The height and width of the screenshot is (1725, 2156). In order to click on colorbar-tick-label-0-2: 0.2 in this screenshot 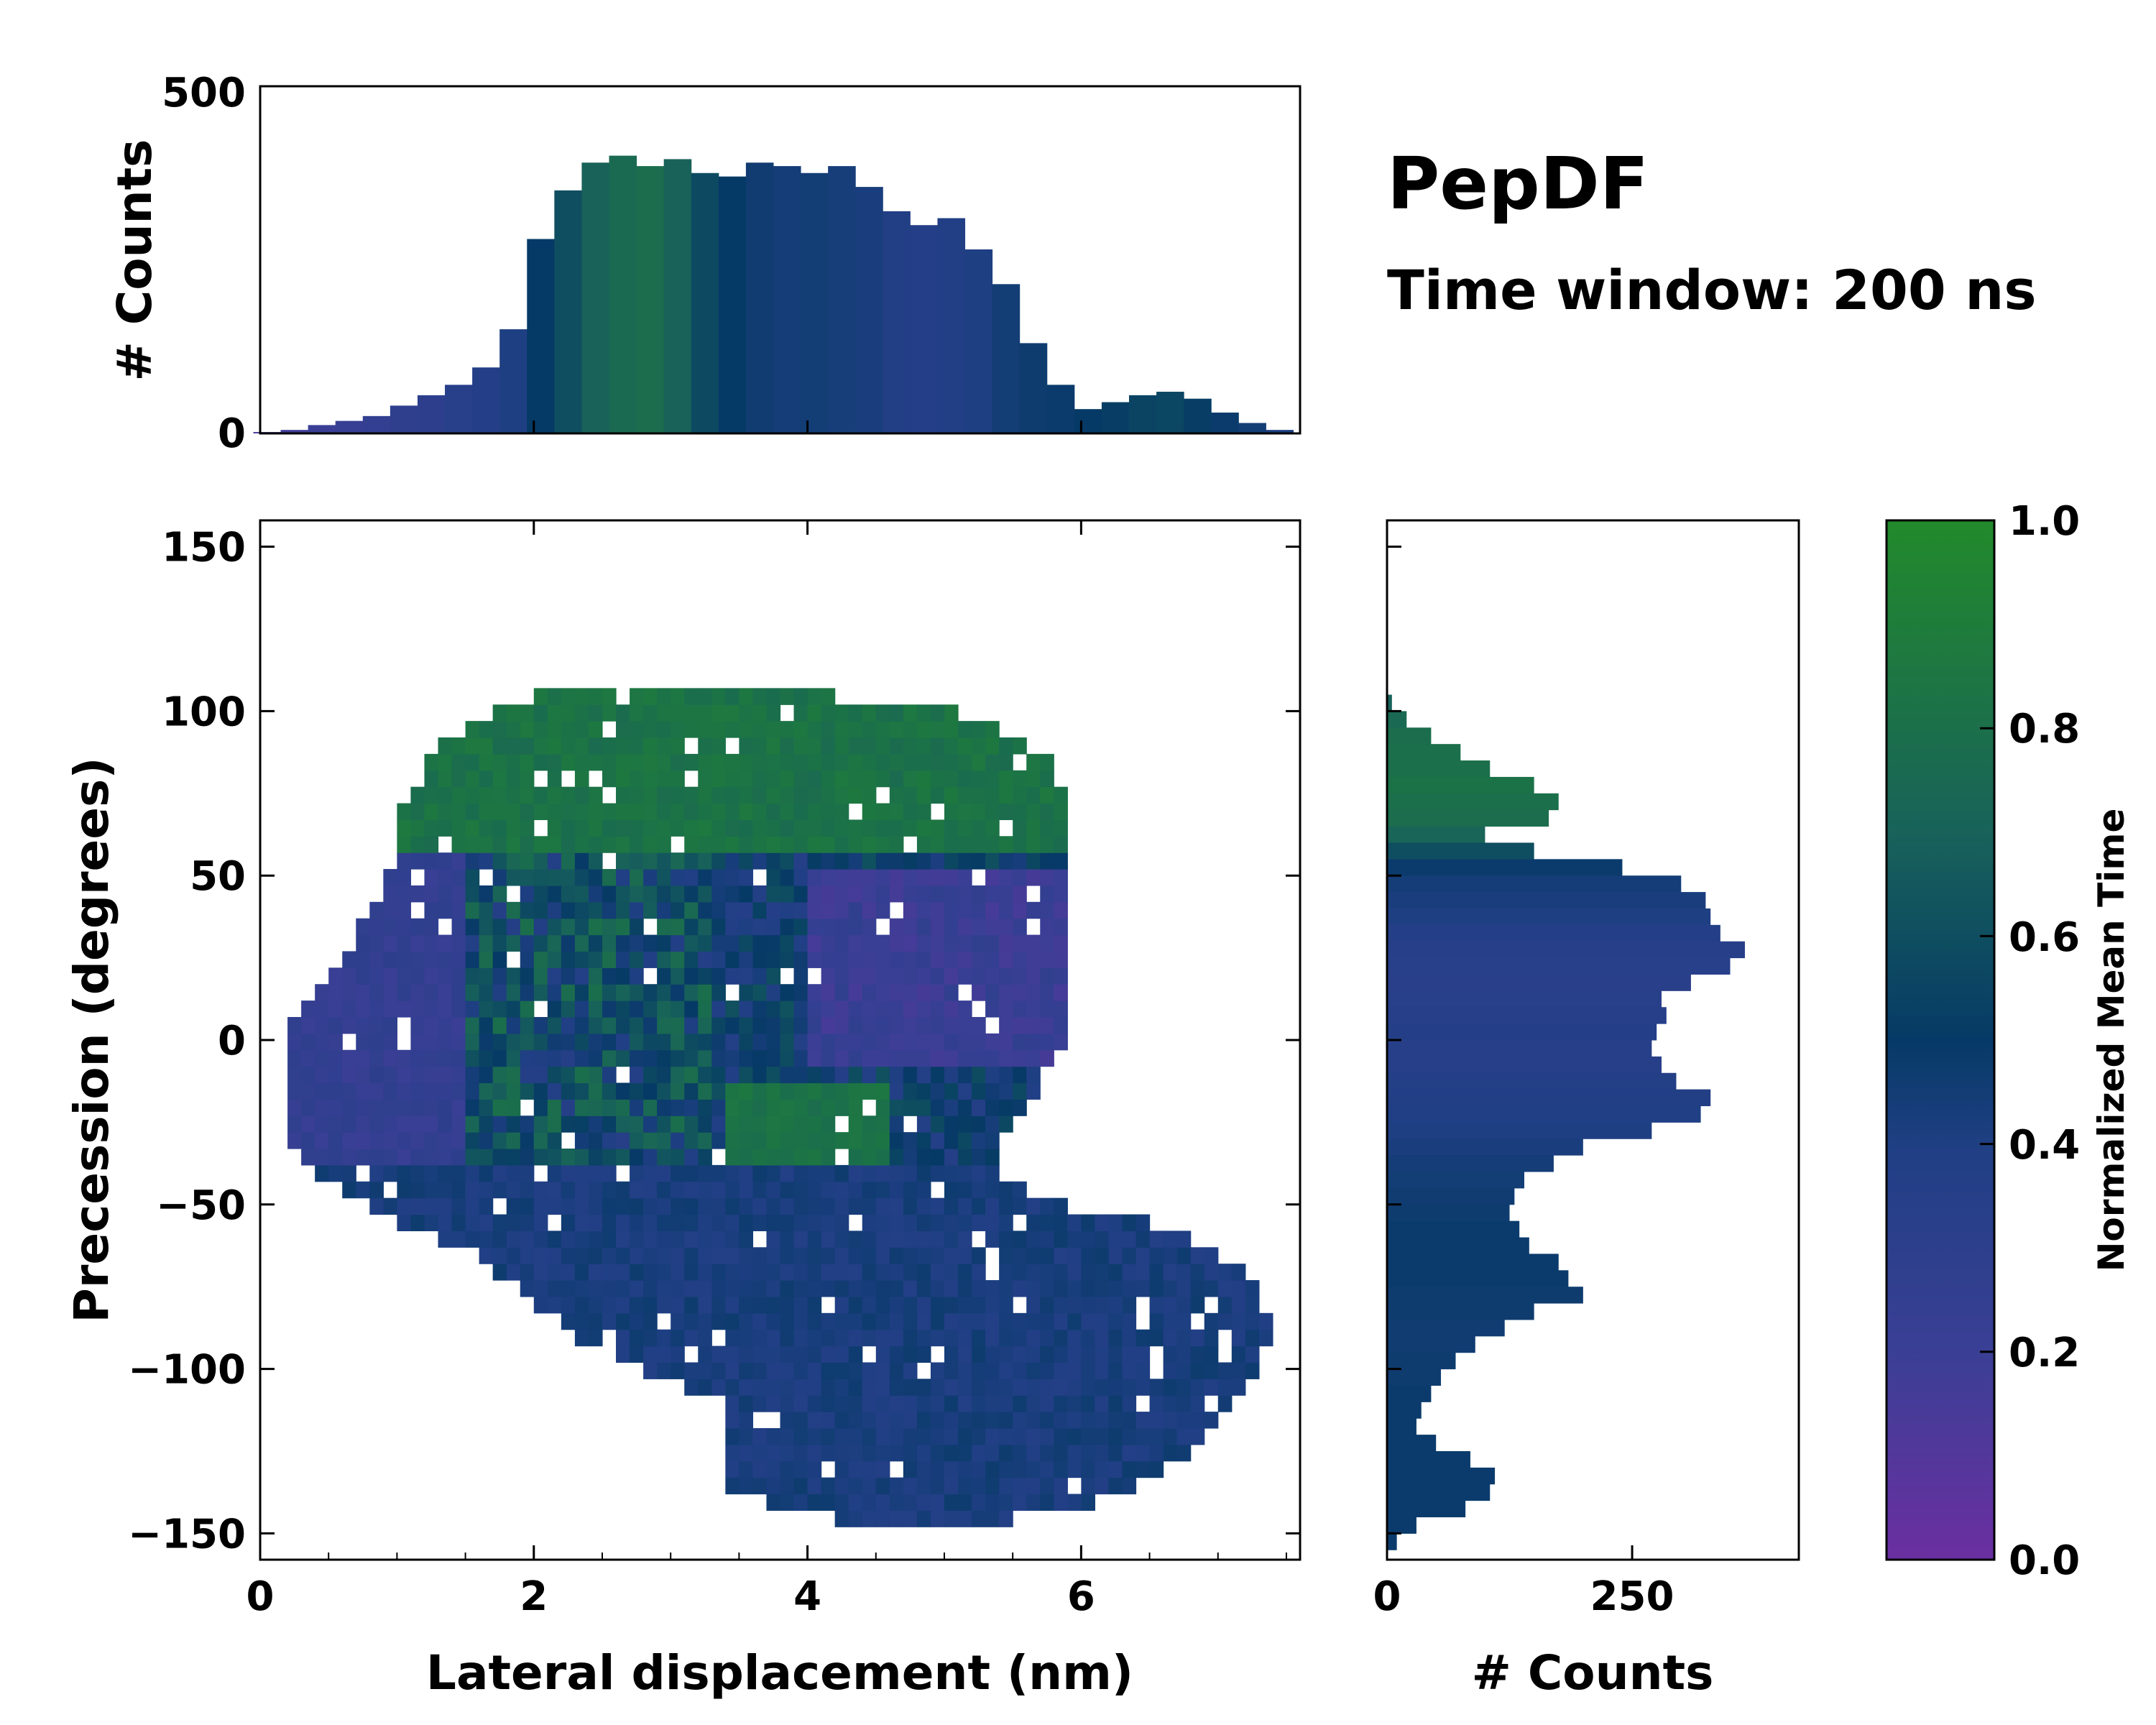, I will do `click(2044, 1353)`.